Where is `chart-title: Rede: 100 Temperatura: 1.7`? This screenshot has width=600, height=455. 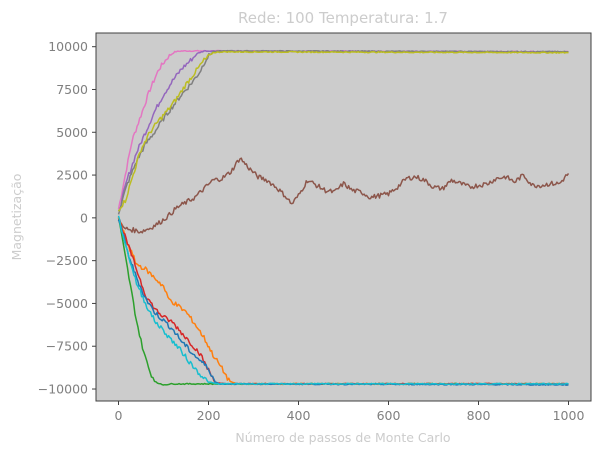
chart-title: Rede: 100 Temperatura: 1.7 is located at coordinates (343, 18).